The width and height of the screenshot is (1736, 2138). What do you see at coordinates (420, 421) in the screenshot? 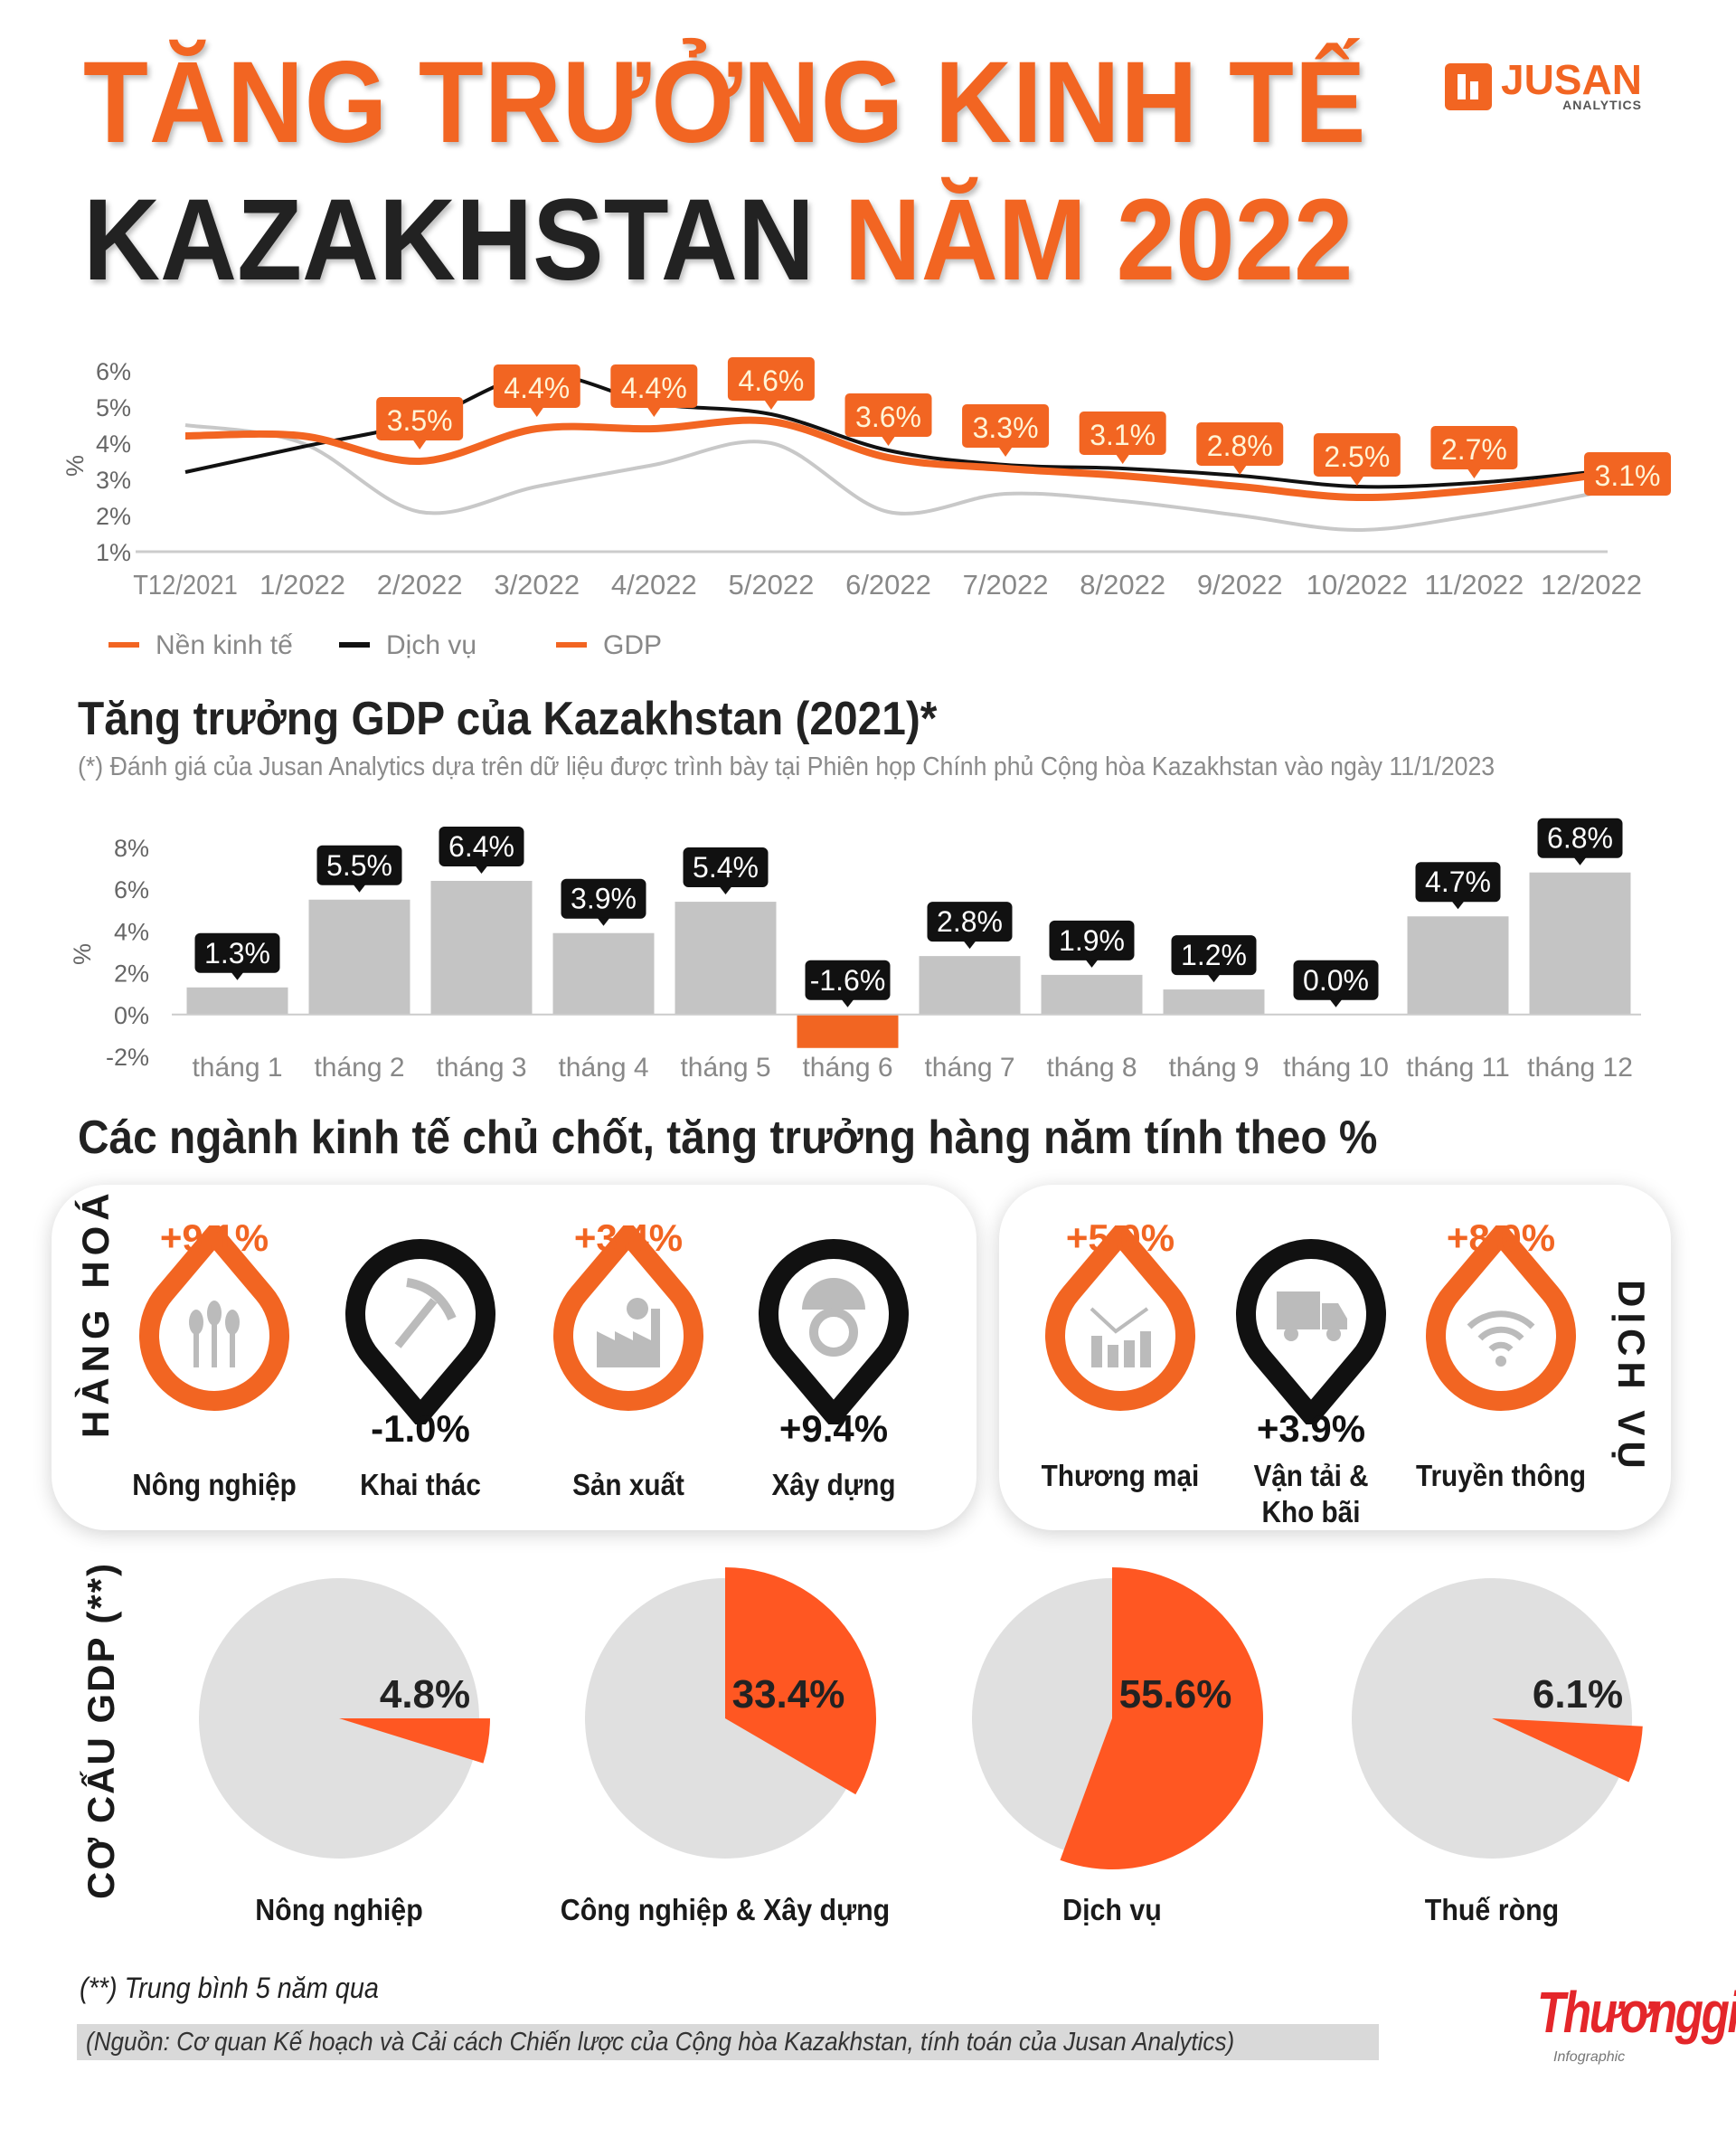
I see `label-text: 3.5%` at bounding box center [420, 421].